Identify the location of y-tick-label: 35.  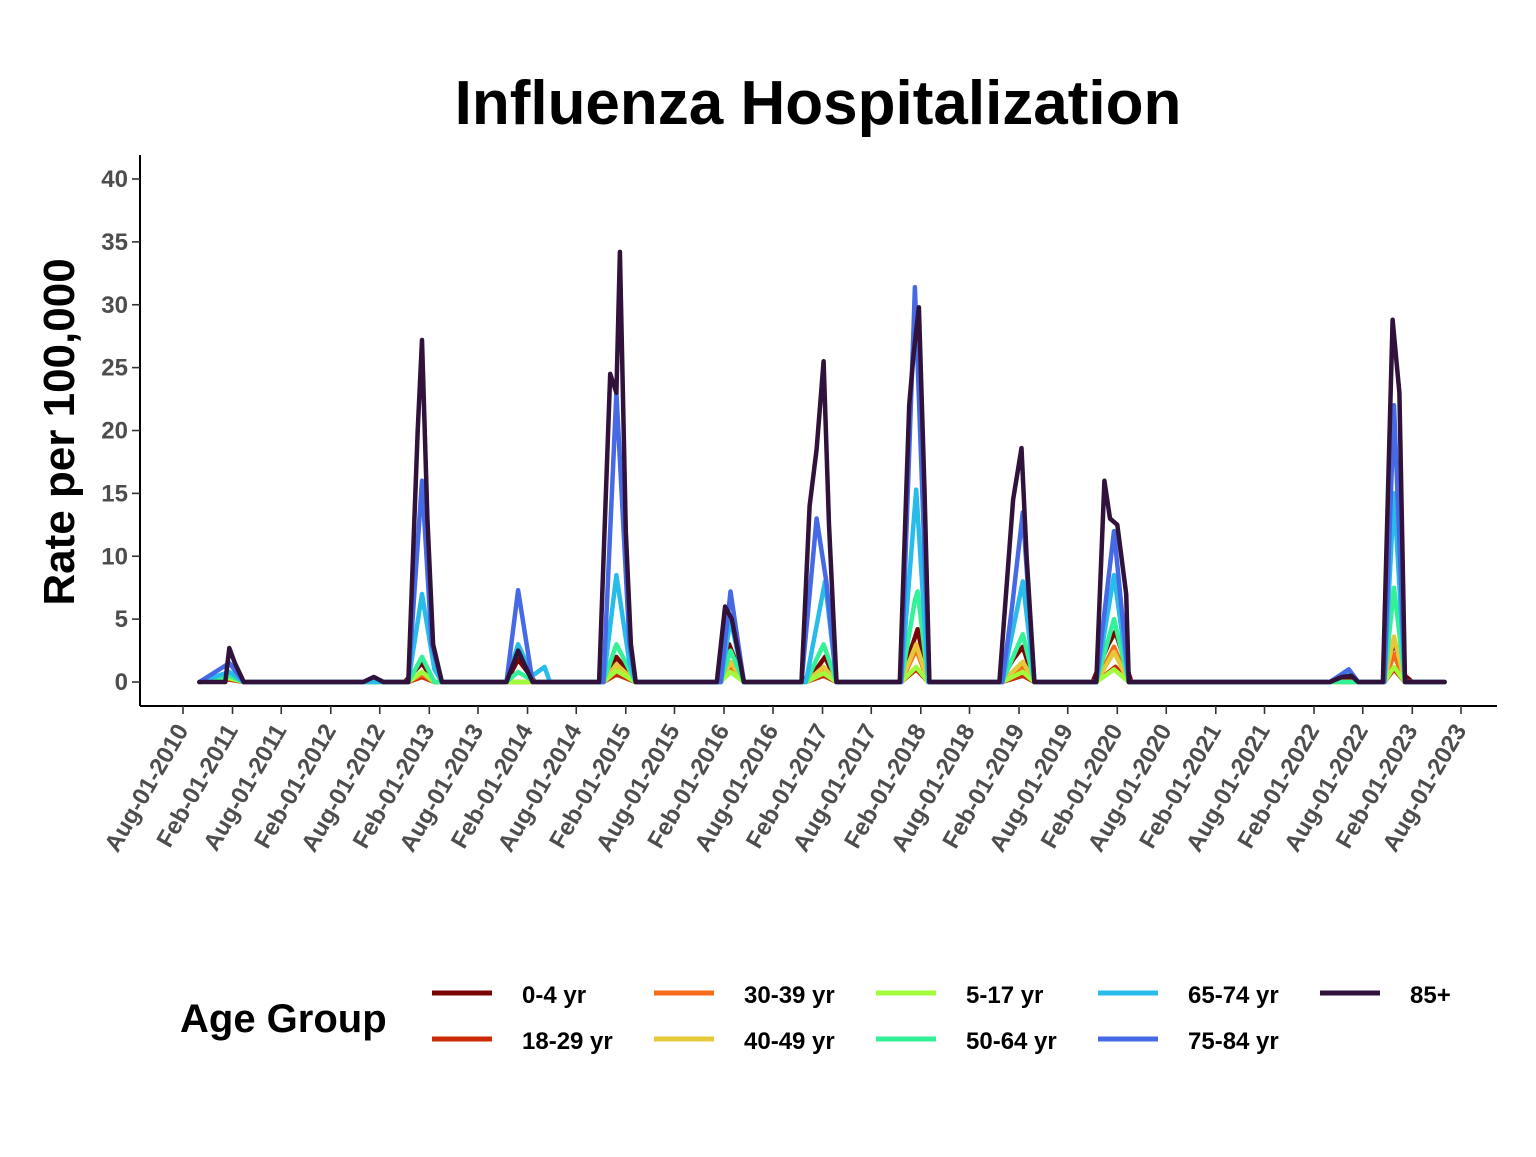
(114, 242).